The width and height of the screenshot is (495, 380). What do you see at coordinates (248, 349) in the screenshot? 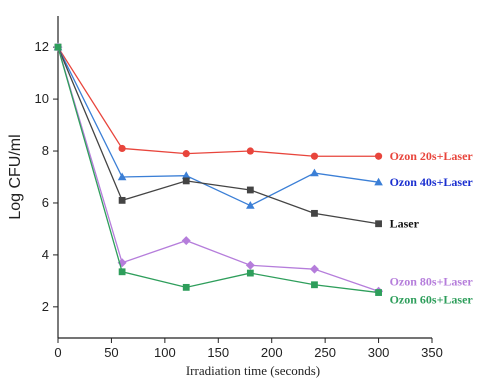
I see `x-ticks: 0 50 100 150 200 250 300 350` at bounding box center [248, 349].